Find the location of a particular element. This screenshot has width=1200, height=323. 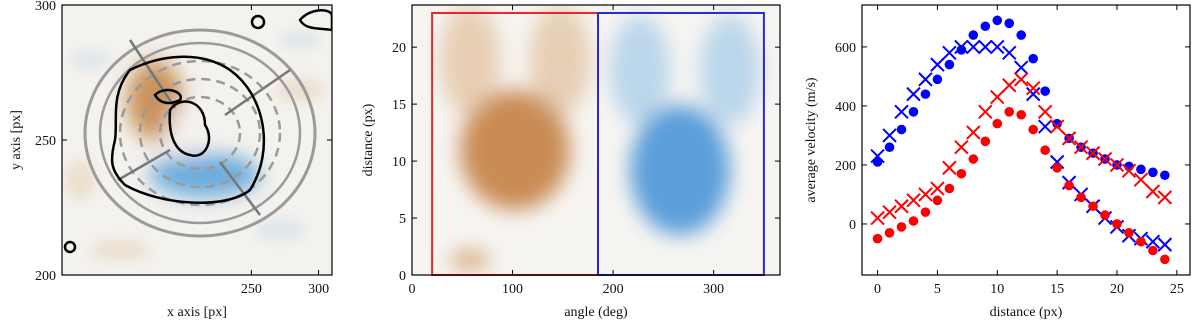

y-axis-label: distance (px) is located at coordinates (368, 139).